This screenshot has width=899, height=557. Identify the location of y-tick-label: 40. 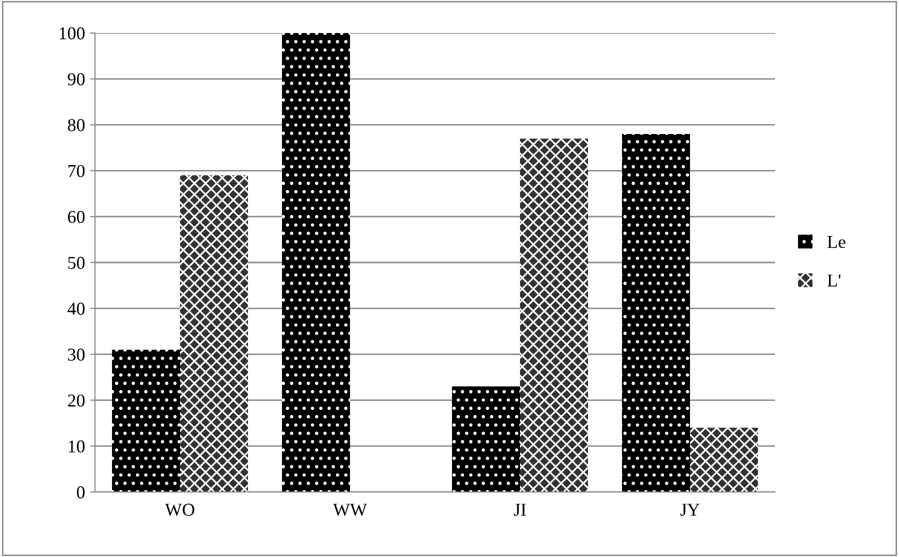
(76, 308).